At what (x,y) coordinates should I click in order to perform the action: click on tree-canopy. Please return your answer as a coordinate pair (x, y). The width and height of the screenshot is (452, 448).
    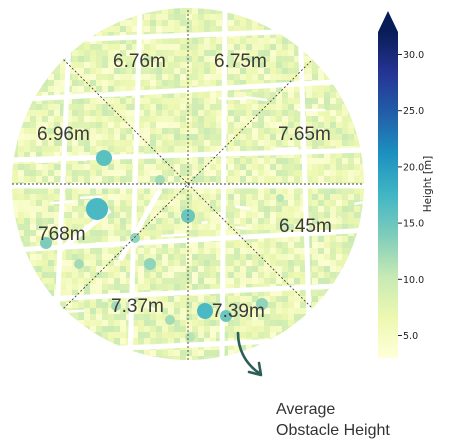
    Looking at the image, I should click on (262, 304).